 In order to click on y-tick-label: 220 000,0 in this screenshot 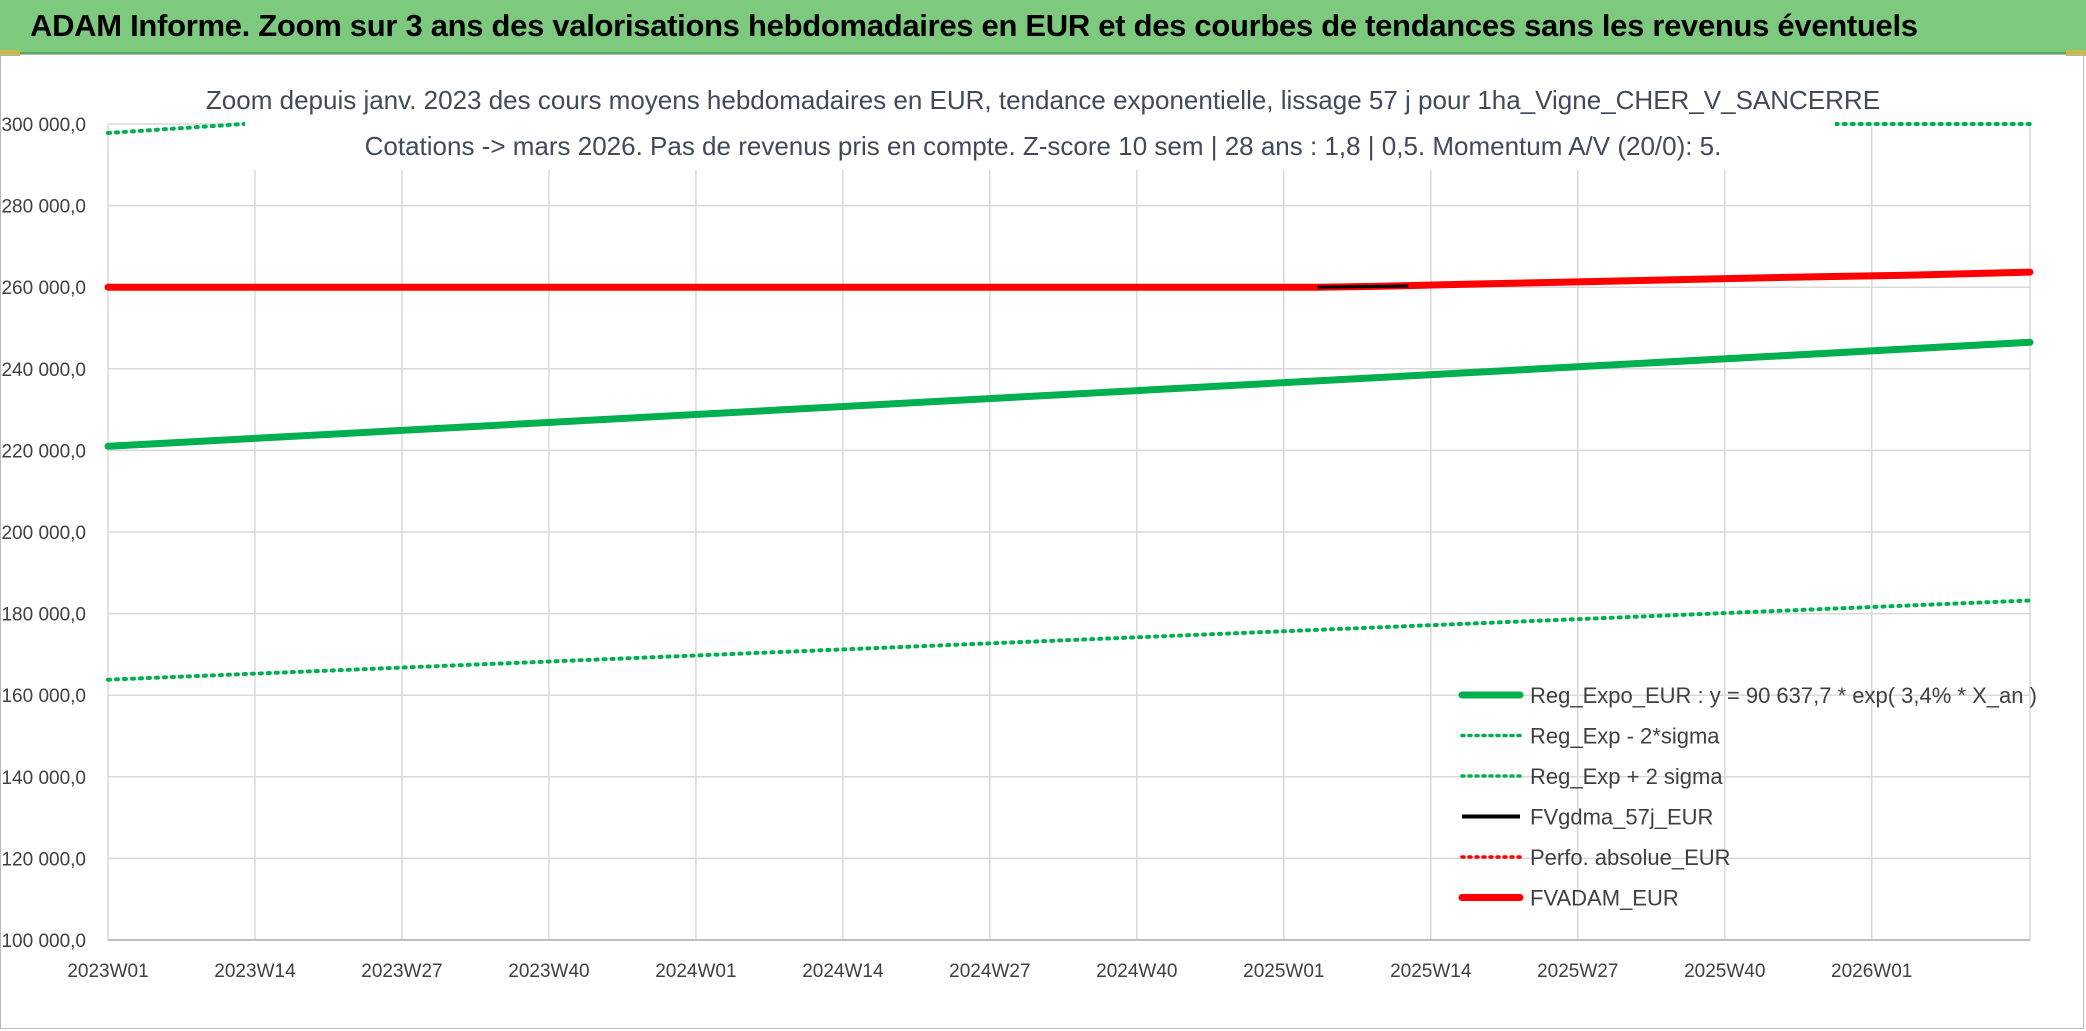, I will do `click(43, 451)`.